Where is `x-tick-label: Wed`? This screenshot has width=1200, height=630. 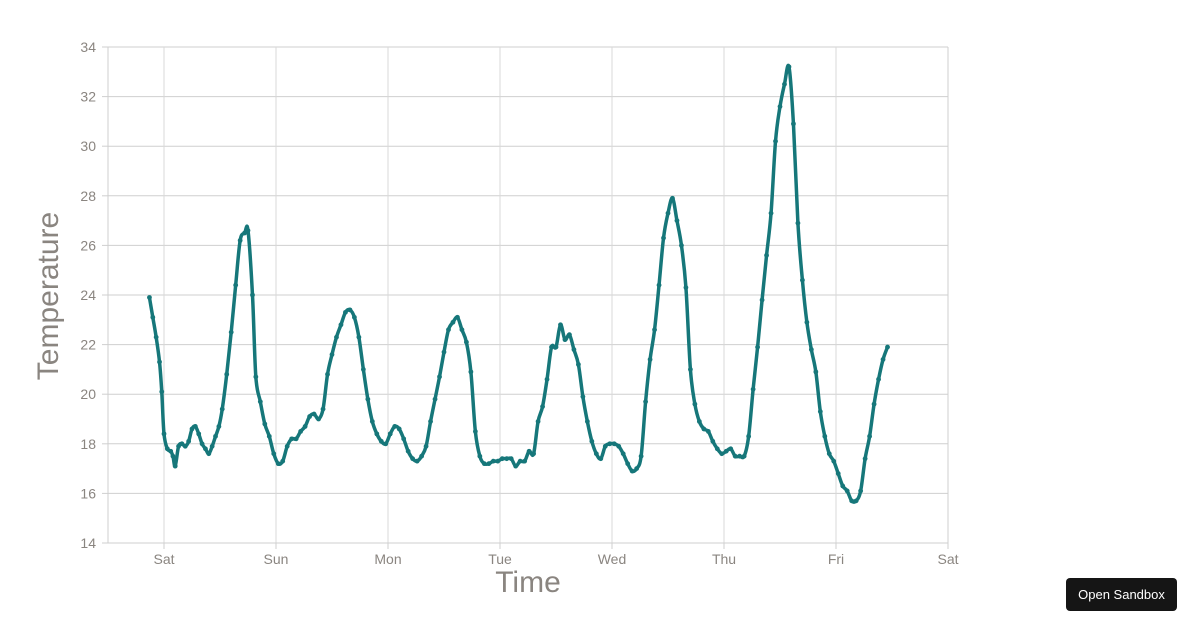
x-tick-label: Wed is located at coordinates (612, 559).